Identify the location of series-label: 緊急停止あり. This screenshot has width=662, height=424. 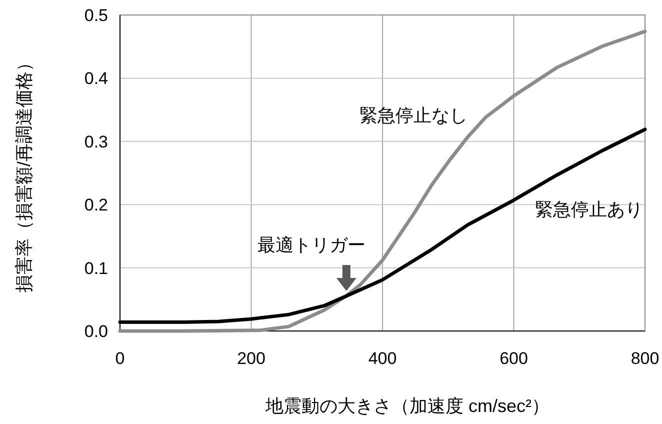
(589, 209).